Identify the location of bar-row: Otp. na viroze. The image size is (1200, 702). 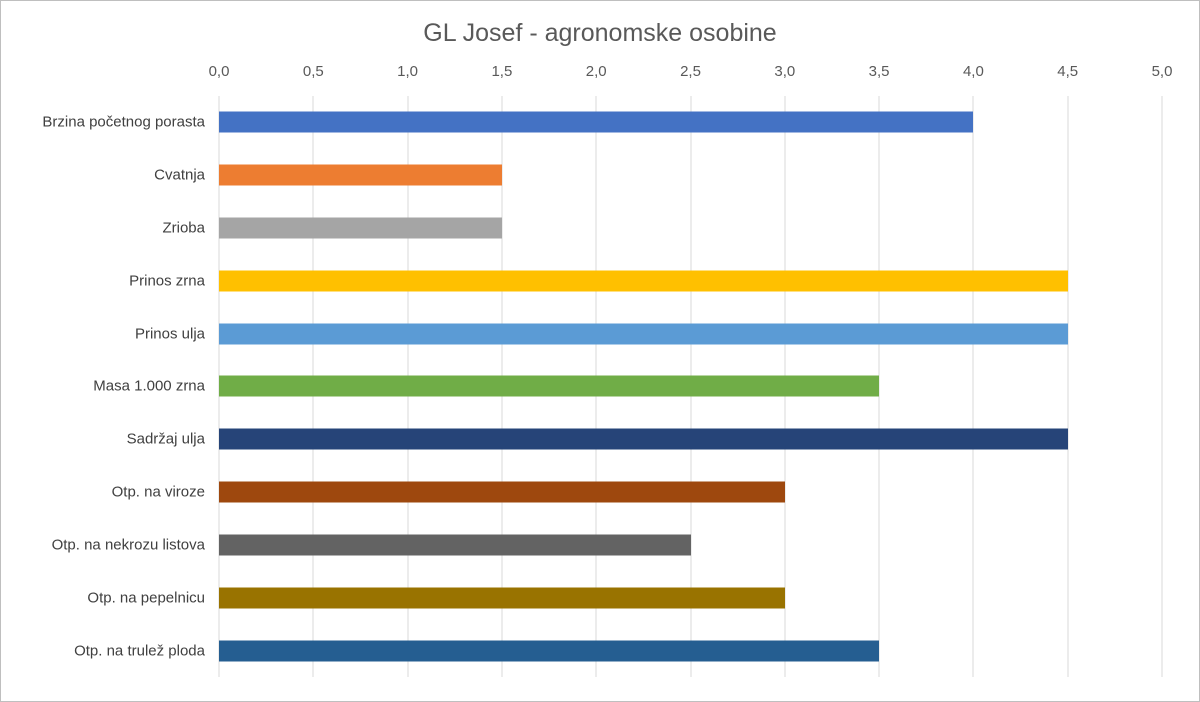
(637, 492).